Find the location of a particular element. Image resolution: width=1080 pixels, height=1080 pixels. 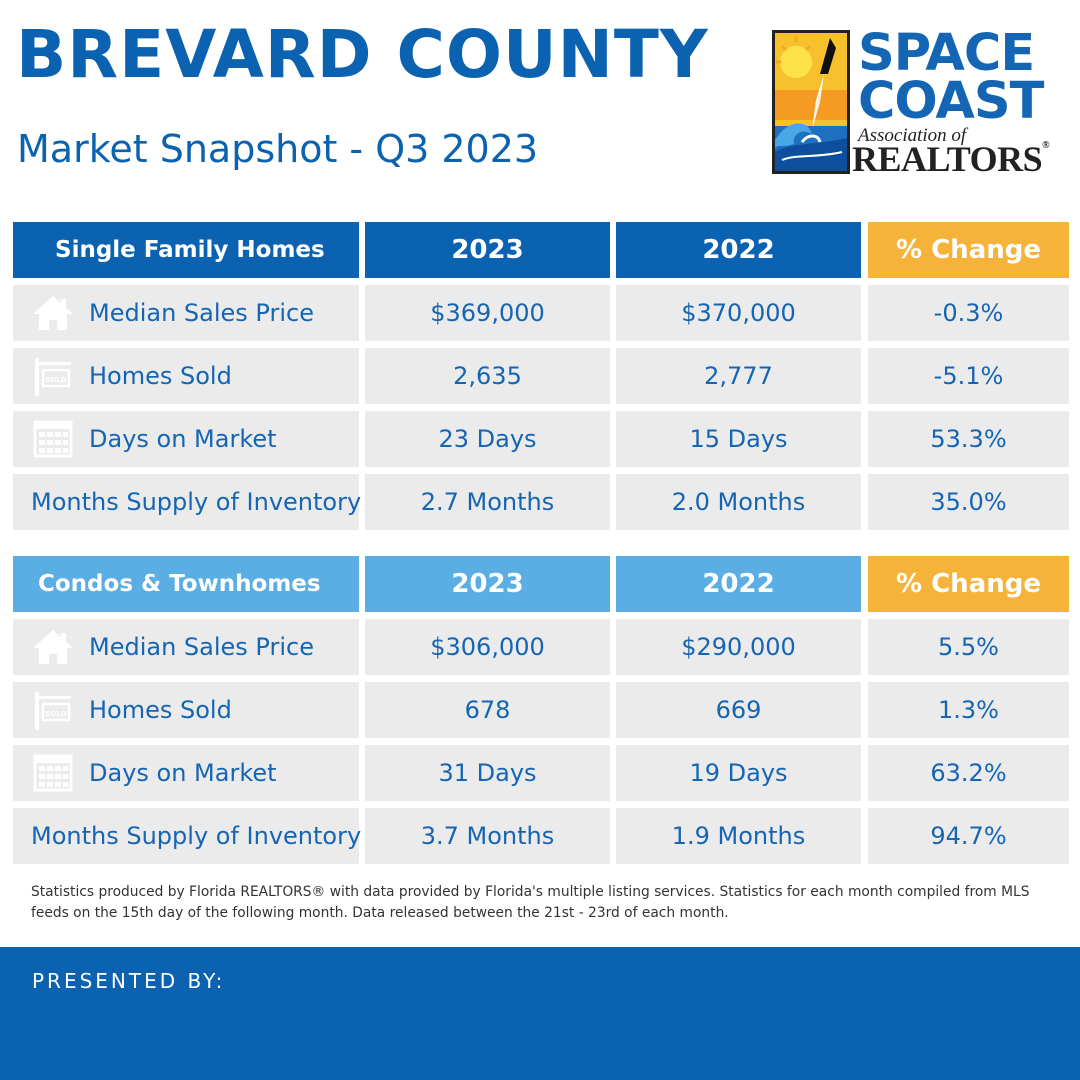

table-row: Days on Market 23 Days 15 Days 53.3% is located at coordinates (541, 439).